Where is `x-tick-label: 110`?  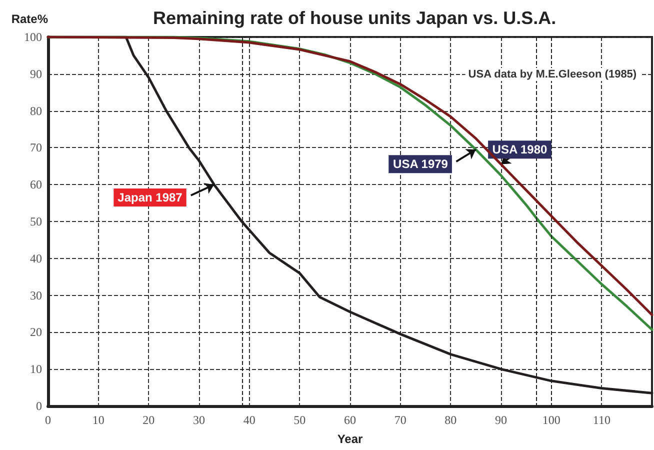 x-tick-label: 110 is located at coordinates (601, 420).